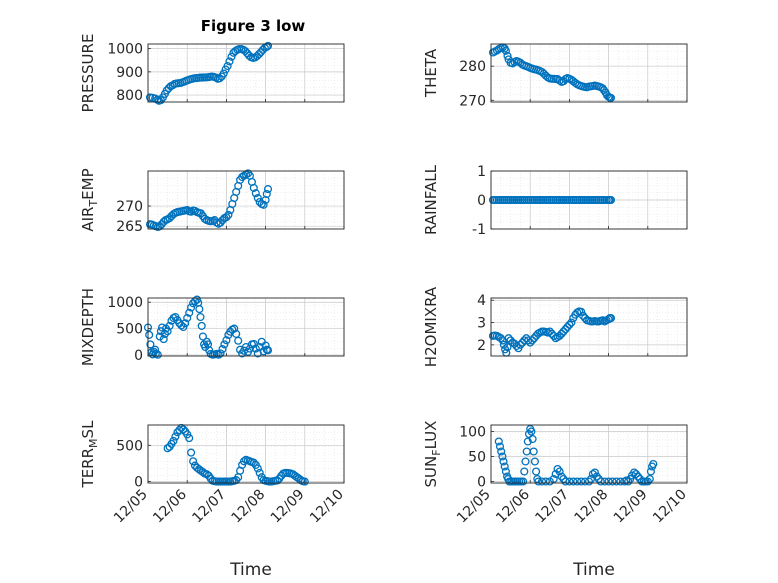 The image size is (778, 583). I want to click on y-tick-label: 4, so click(481, 301).